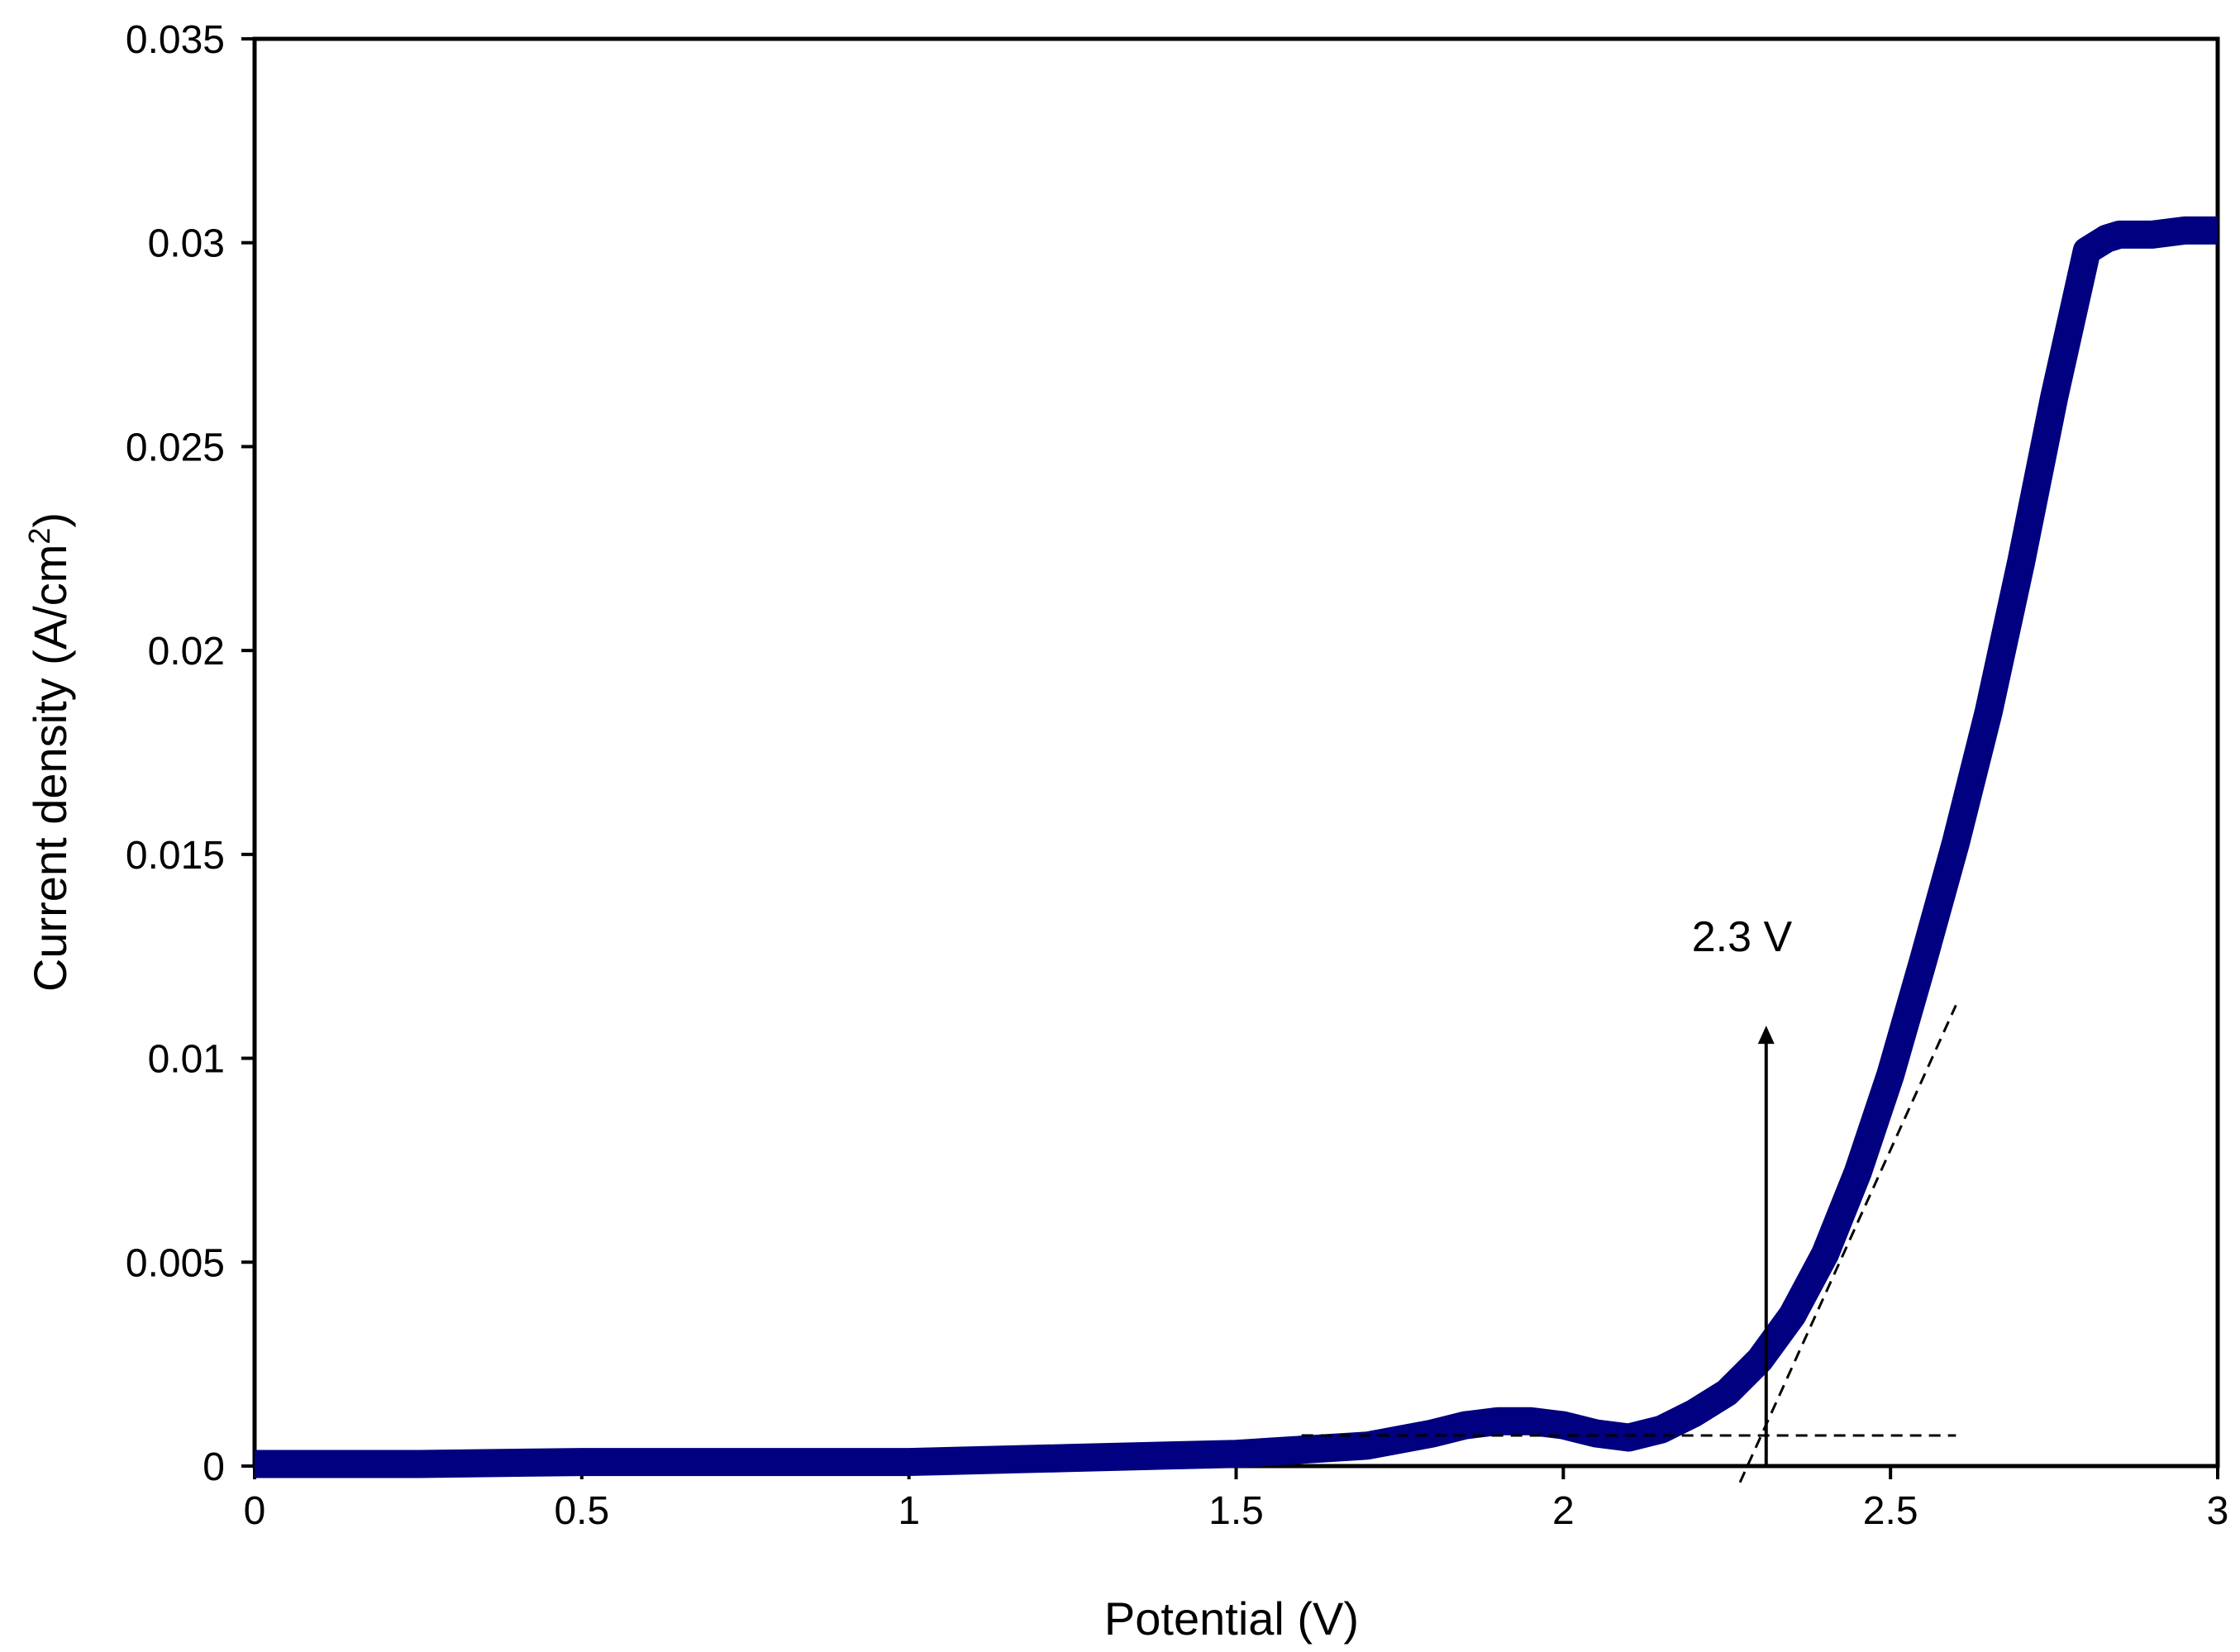 This screenshot has height=1652, width=2240. What do you see at coordinates (255, 1511) in the screenshot?
I see `x-tick-label: 0` at bounding box center [255, 1511].